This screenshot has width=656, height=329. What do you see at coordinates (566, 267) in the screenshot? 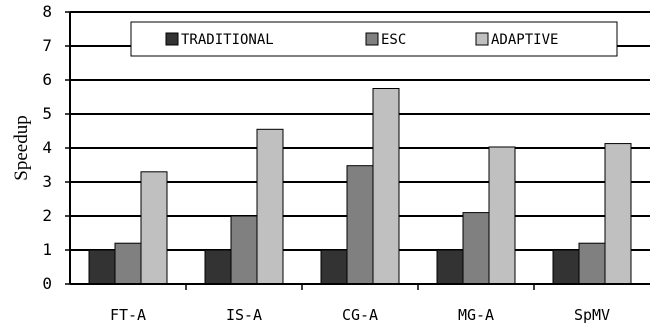
I see `bar-traditional-spmv` at bounding box center [566, 267].